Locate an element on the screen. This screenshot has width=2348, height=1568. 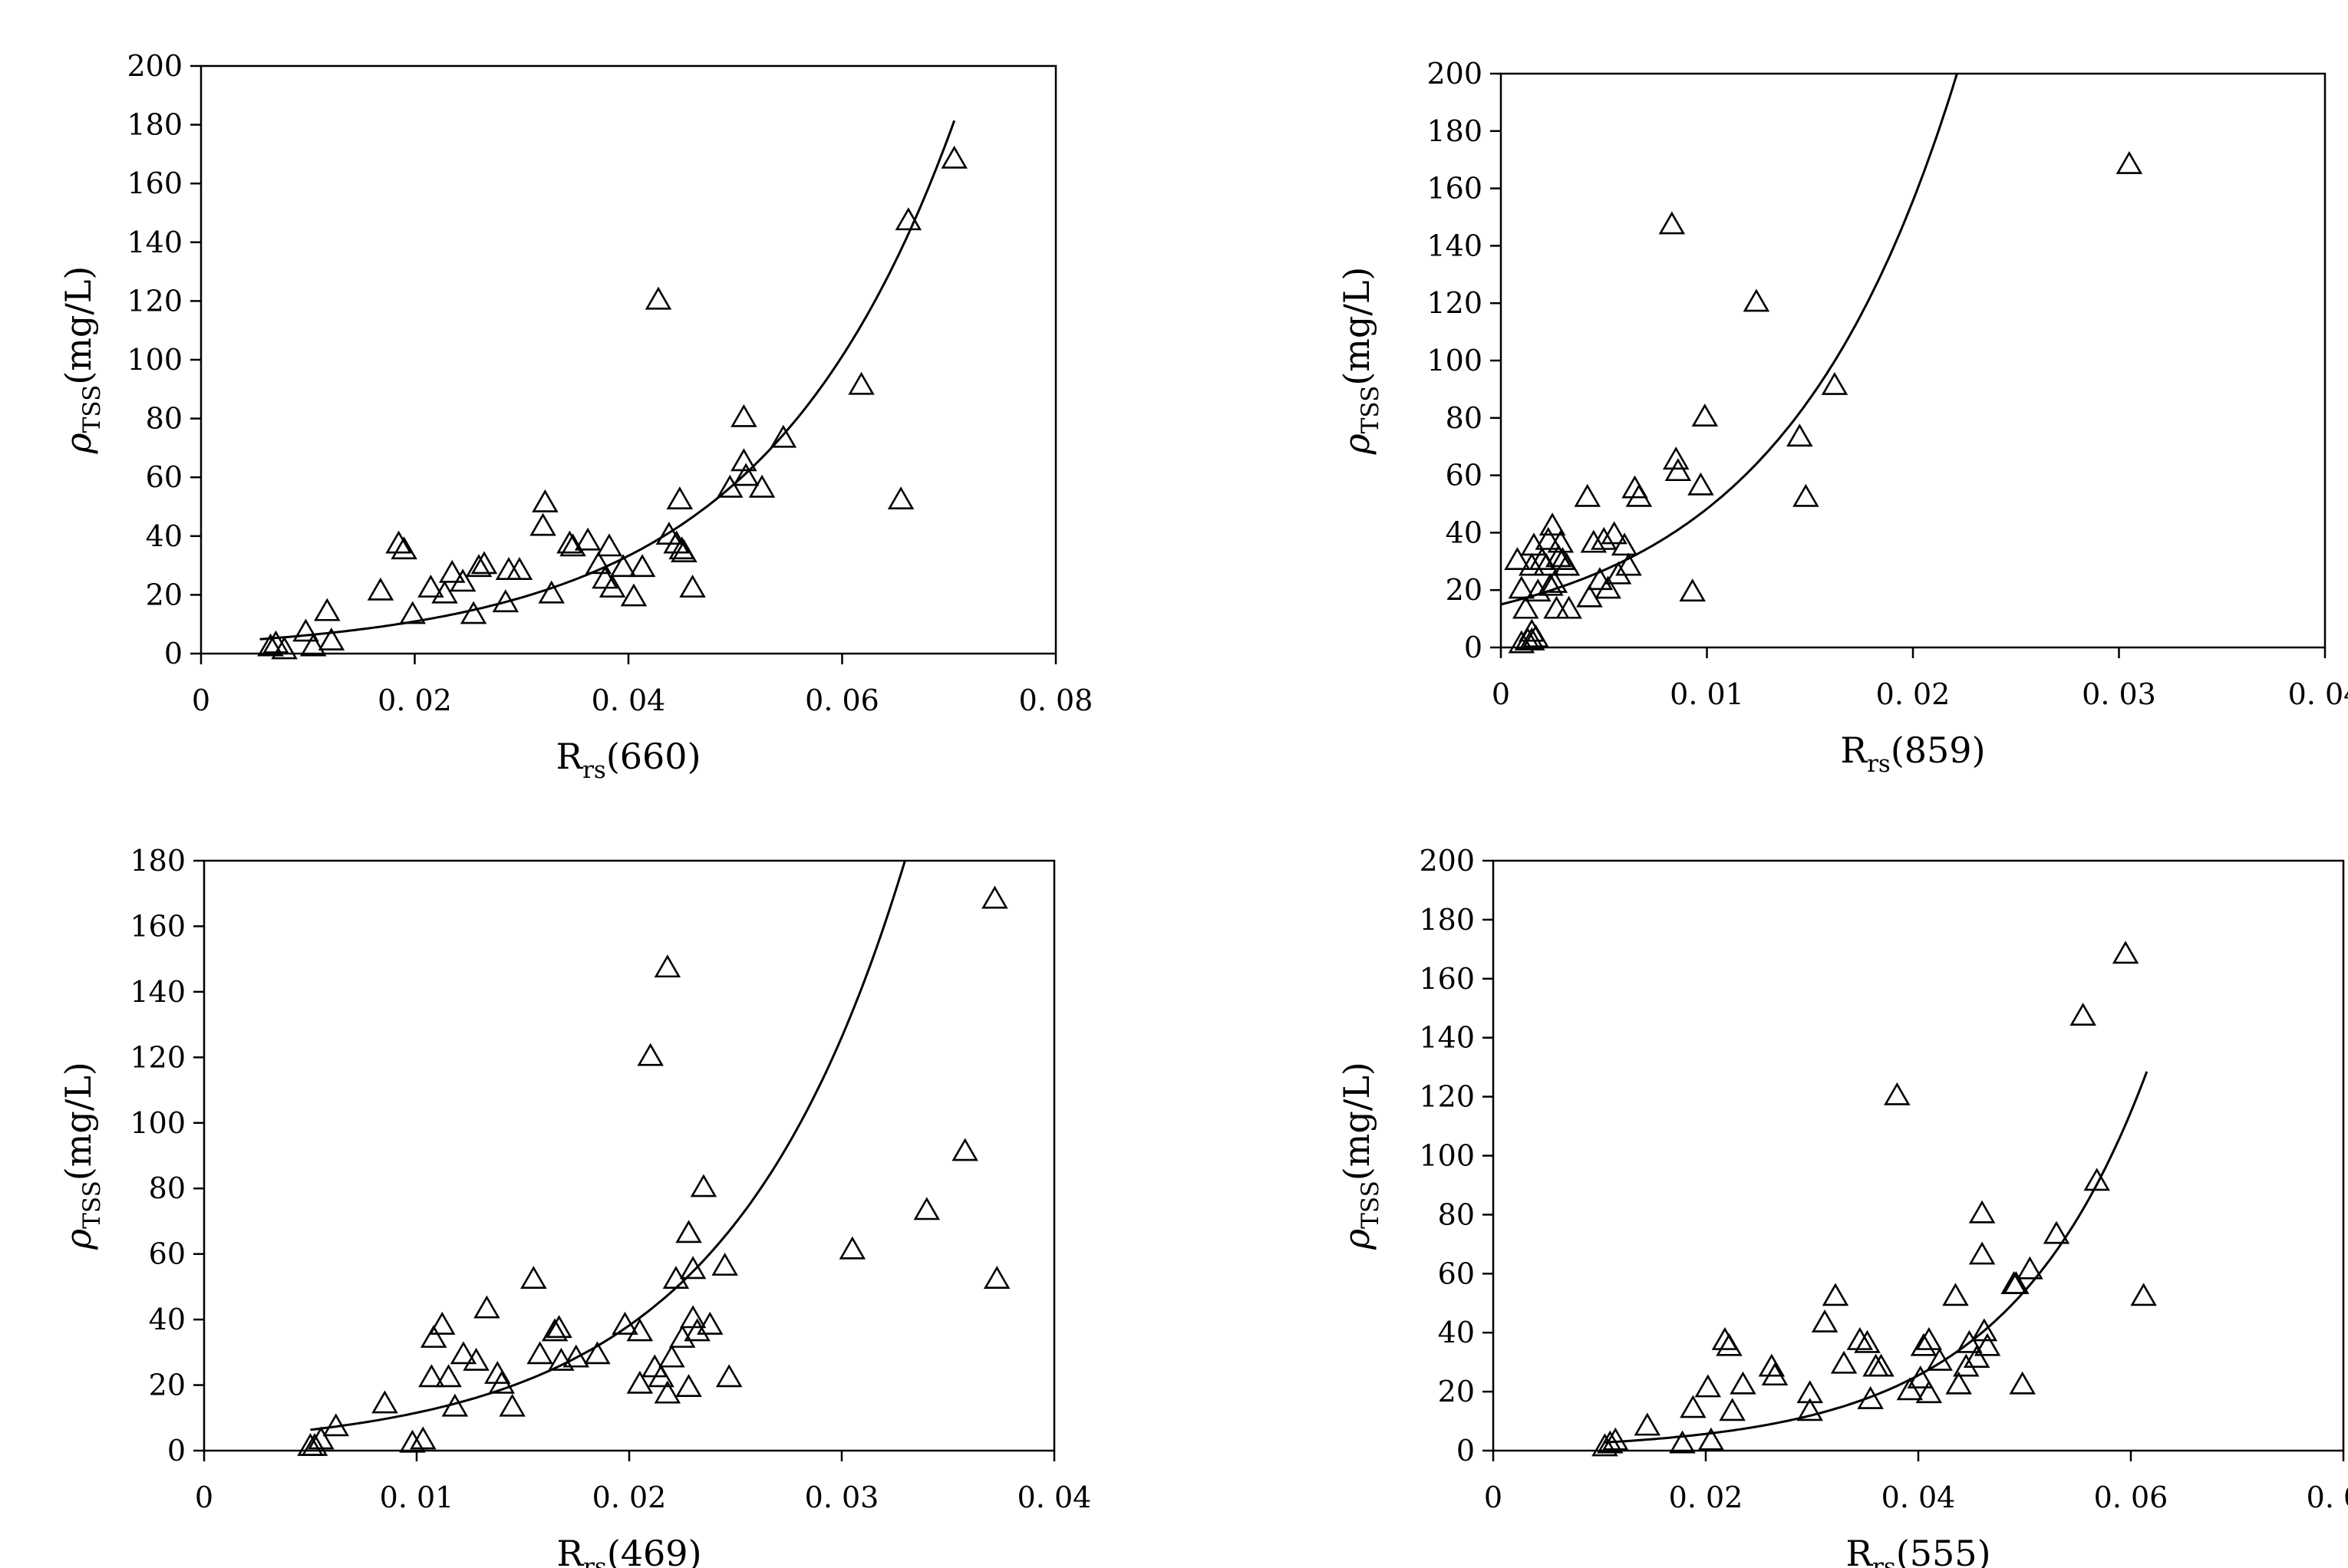
x-tick-label: 0. 03 is located at coordinates (842, 1497).